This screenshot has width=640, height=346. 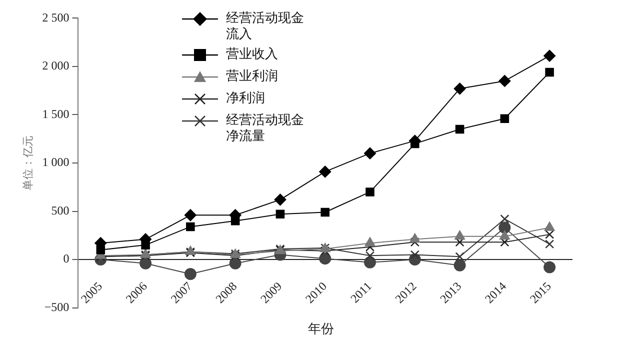 I want to click on y-tick-label: 2 000, so click(x=56, y=65).